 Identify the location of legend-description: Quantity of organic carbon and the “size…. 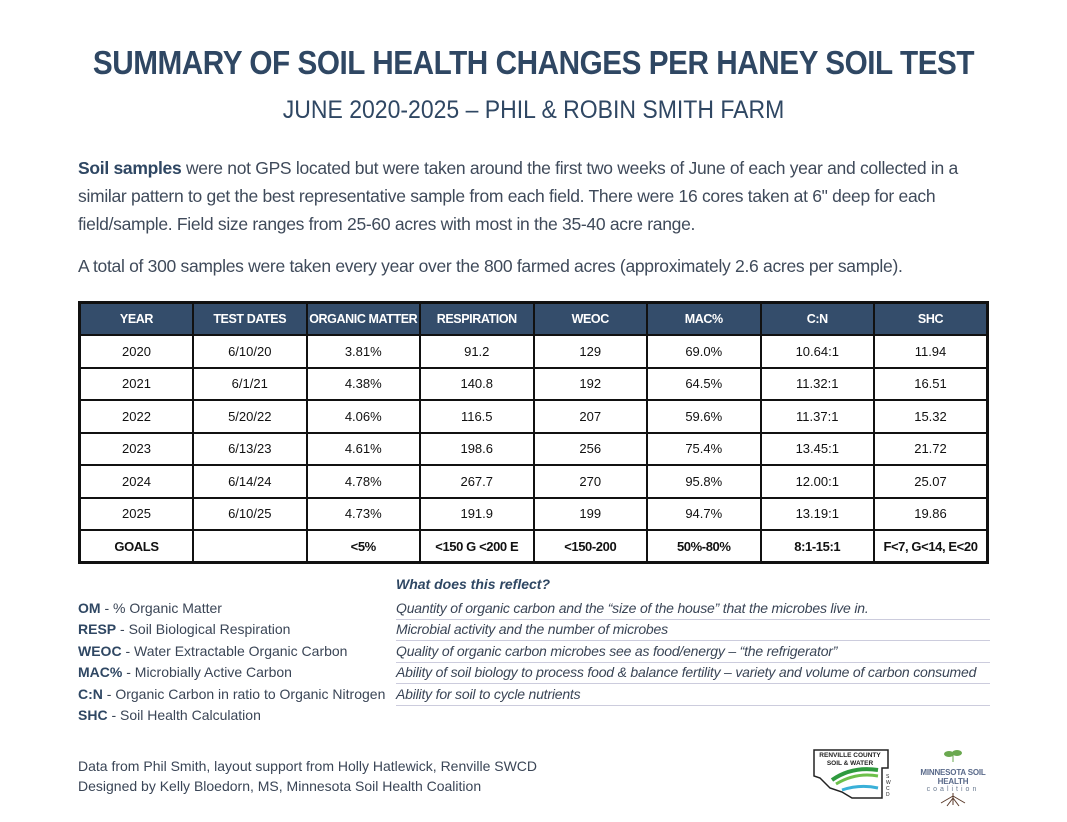
(693, 609).